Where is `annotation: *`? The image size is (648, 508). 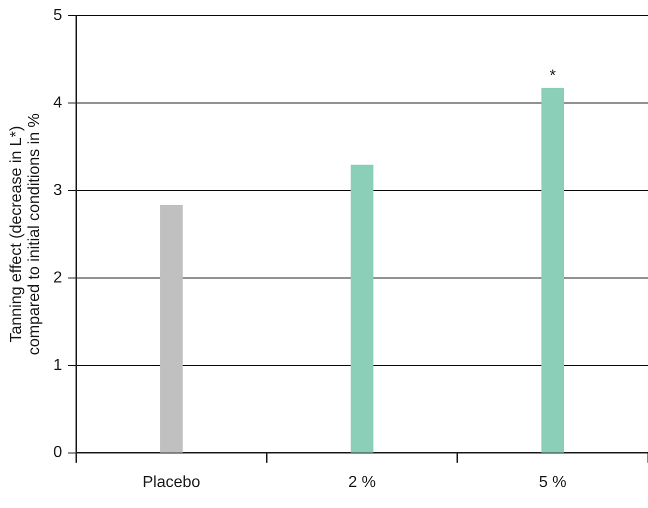 annotation: * is located at coordinates (553, 76).